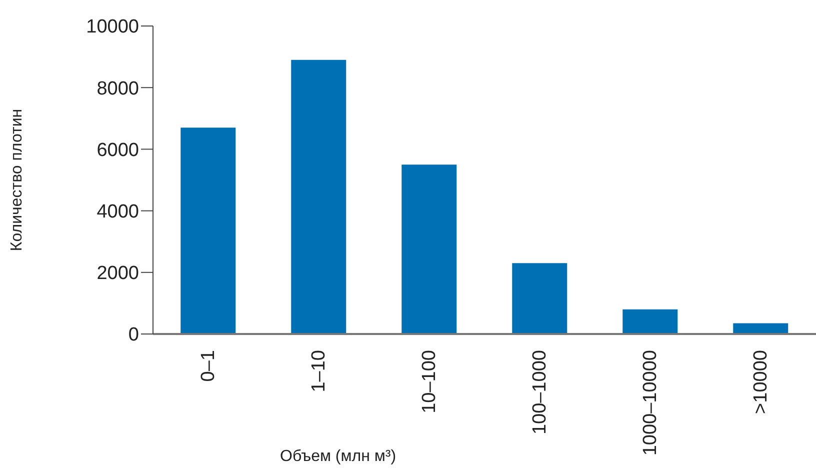 The image size is (816, 469). What do you see at coordinates (17, 180) in the screenshot?
I see `y-axis-title: Количество плотин` at bounding box center [17, 180].